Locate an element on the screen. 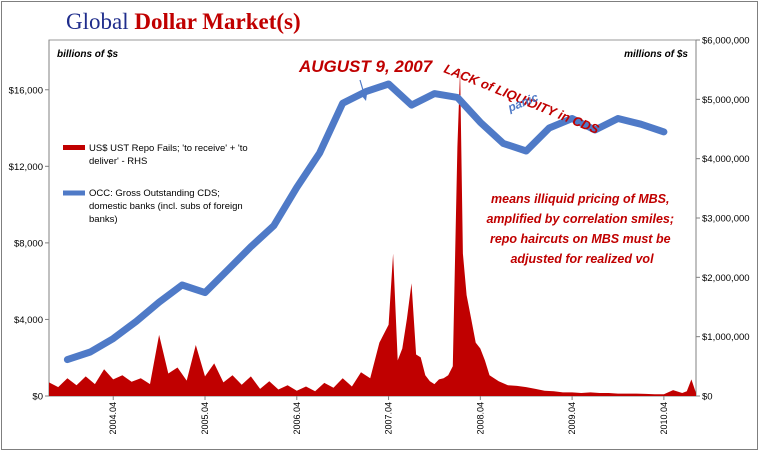  legend-cds-line-3: banks) is located at coordinates (103, 219).